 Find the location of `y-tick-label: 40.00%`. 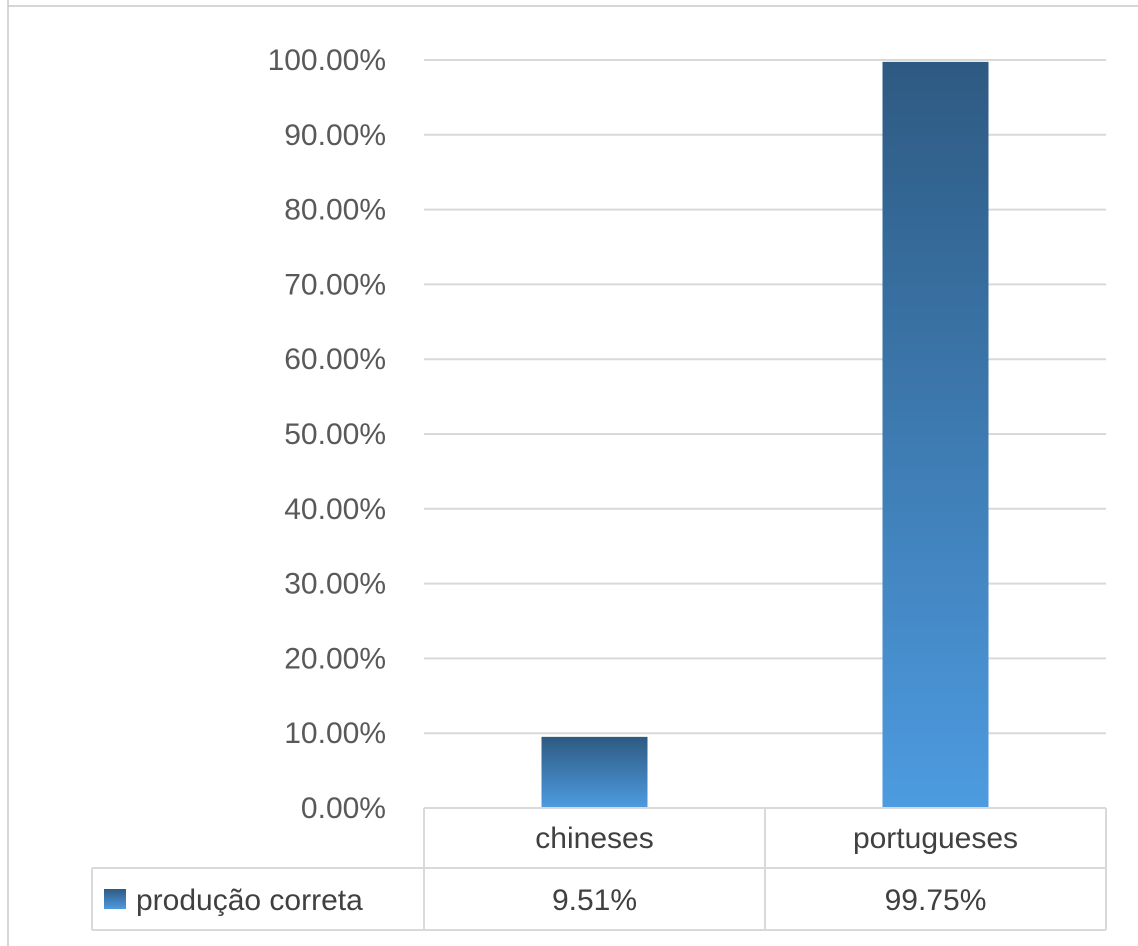

y-tick-label: 40.00% is located at coordinates (335, 509).